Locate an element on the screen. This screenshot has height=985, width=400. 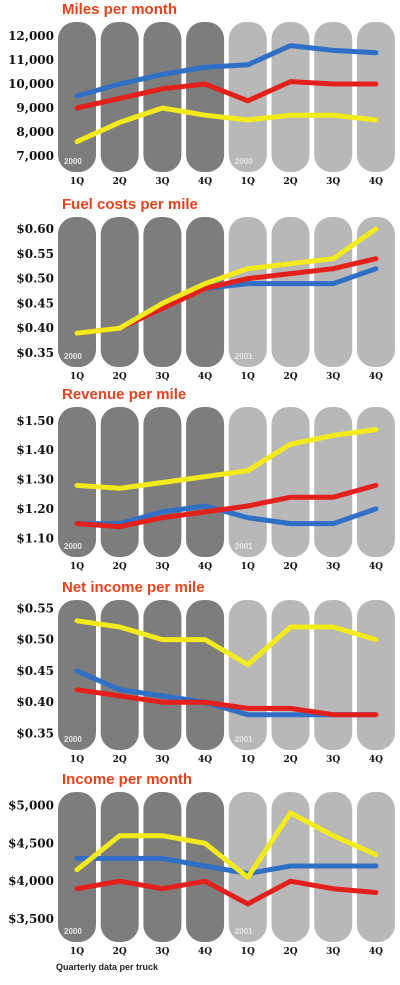
y-tick-label: $0.60 is located at coordinates (35, 229).